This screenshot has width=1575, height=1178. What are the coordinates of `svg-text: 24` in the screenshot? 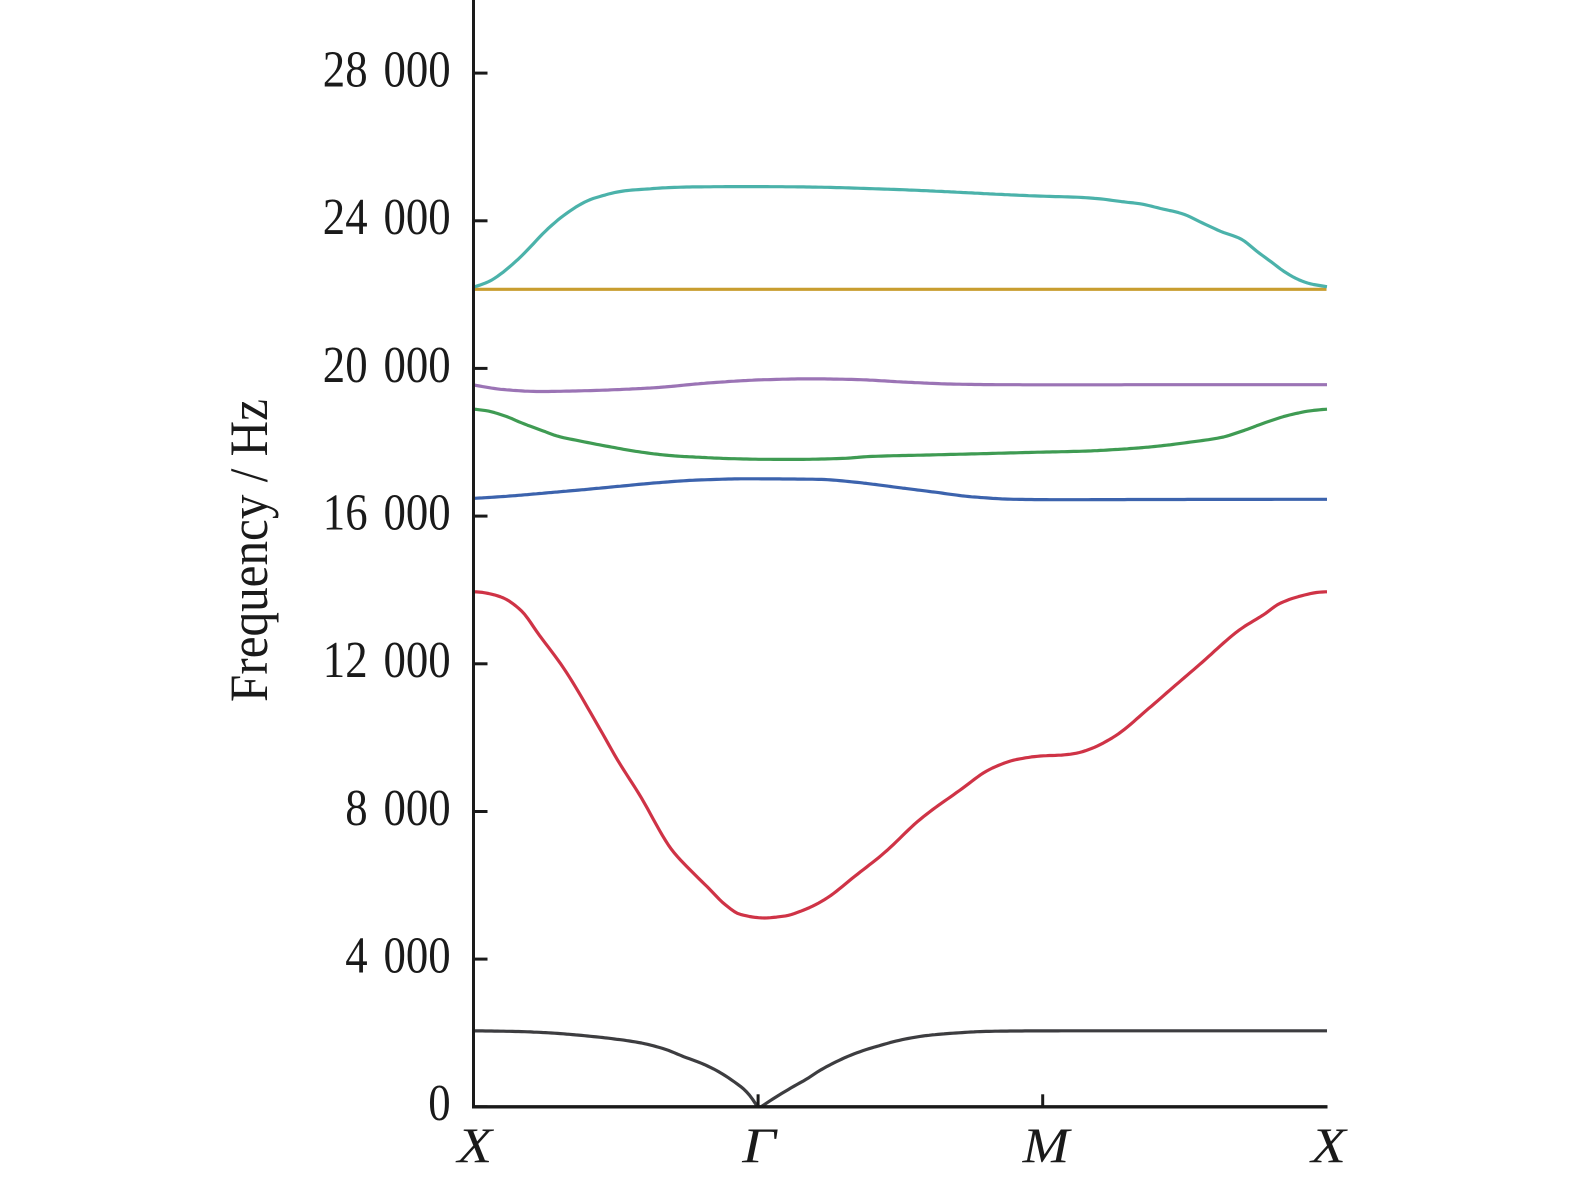 It's located at (345, 217).